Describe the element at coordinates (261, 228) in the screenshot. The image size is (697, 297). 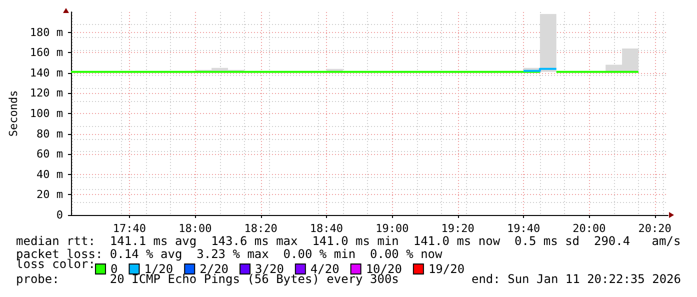
I see `x-tick-label: 18:20` at that location.